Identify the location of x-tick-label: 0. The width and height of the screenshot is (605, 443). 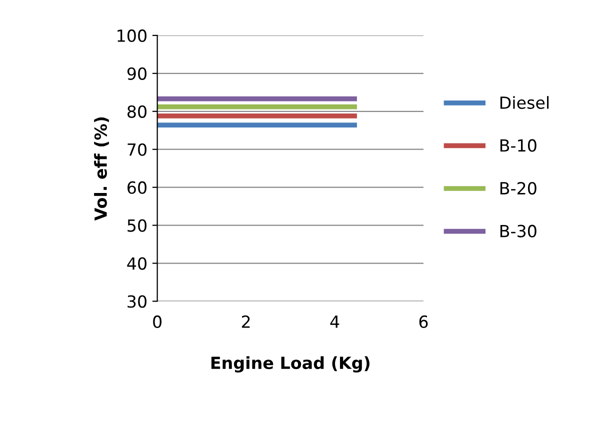
(157, 321).